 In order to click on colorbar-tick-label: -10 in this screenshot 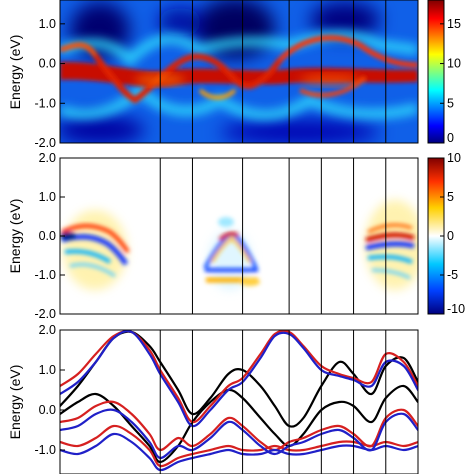, I will do `click(456, 309)`.